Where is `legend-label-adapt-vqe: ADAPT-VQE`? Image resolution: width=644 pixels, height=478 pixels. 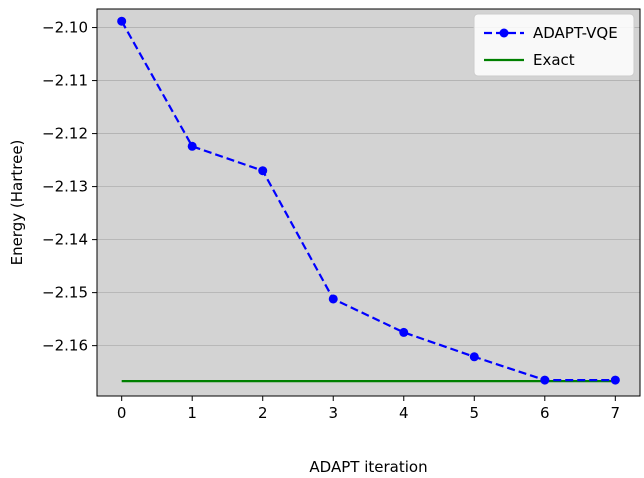 legend-label-adapt-vqe: ADAPT-VQE is located at coordinates (575, 33).